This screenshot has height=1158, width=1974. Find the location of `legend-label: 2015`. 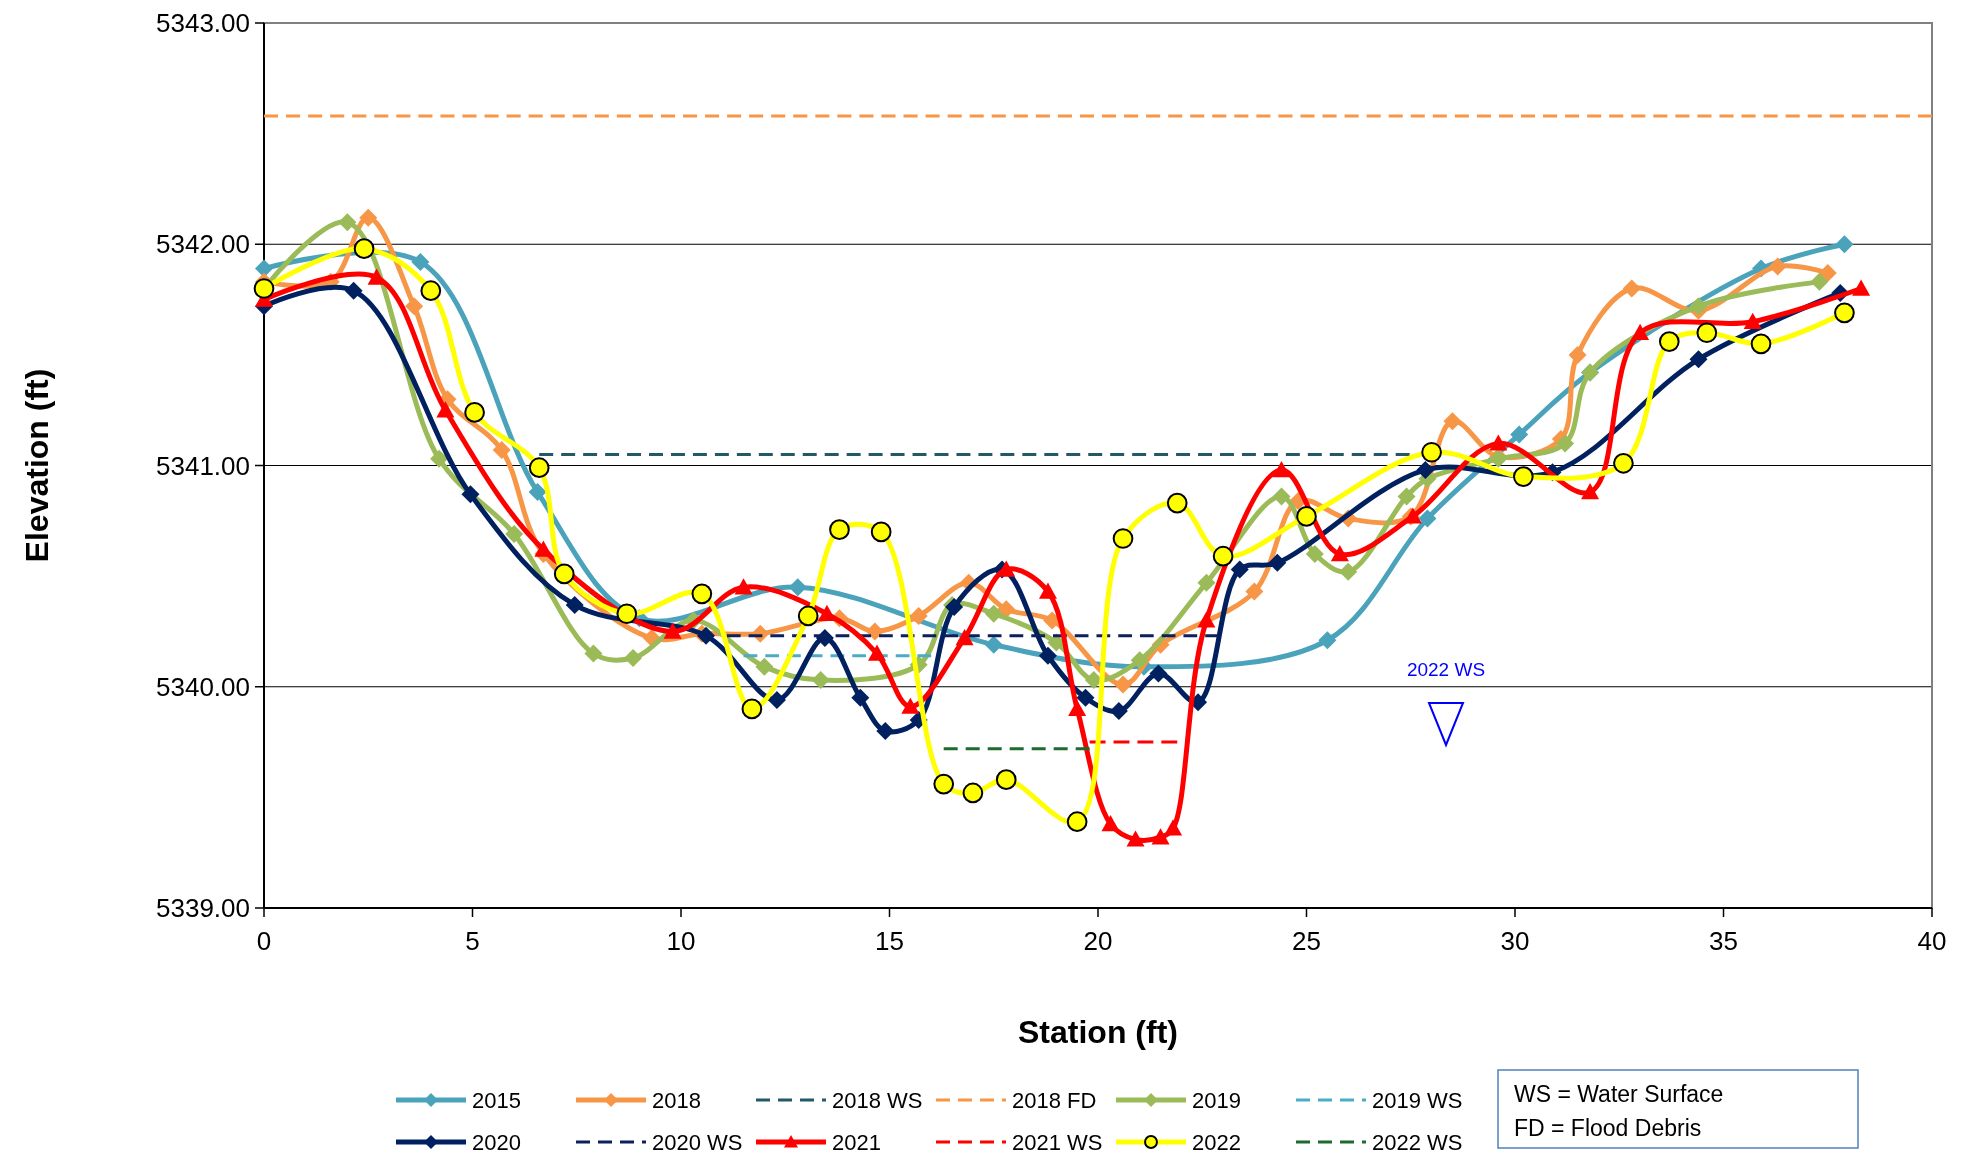

legend-label: 2015 is located at coordinates (496, 1100).